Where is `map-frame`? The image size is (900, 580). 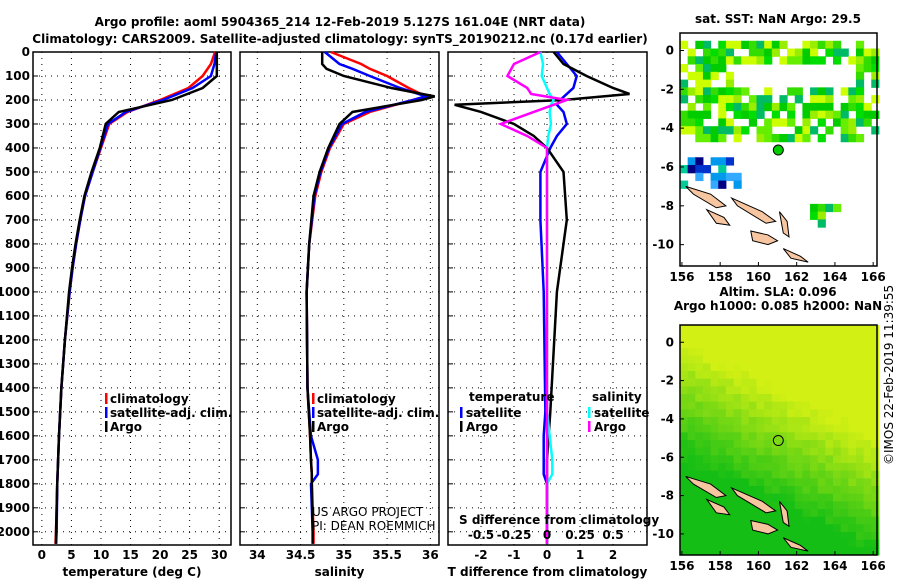
map-frame is located at coordinates (778, 440).